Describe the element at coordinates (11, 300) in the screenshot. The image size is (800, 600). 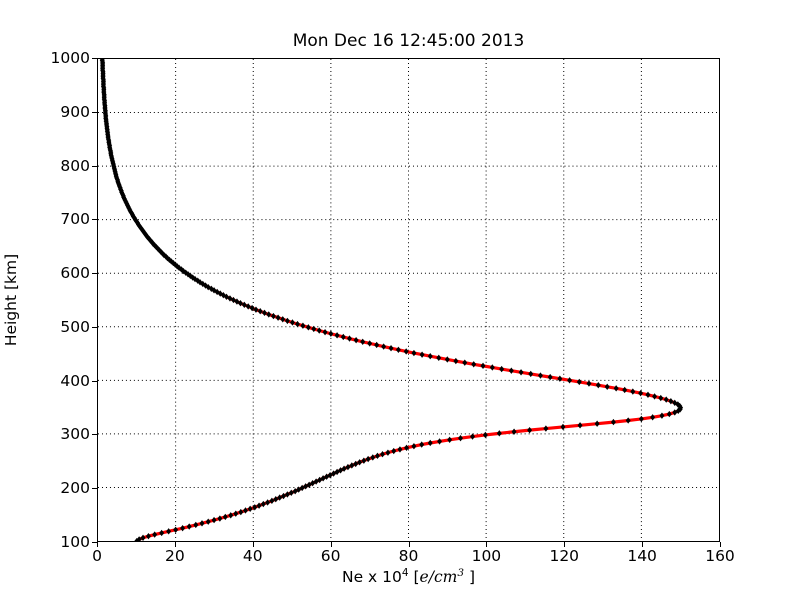
I see `y-axis-label-container: Height [km]` at that location.